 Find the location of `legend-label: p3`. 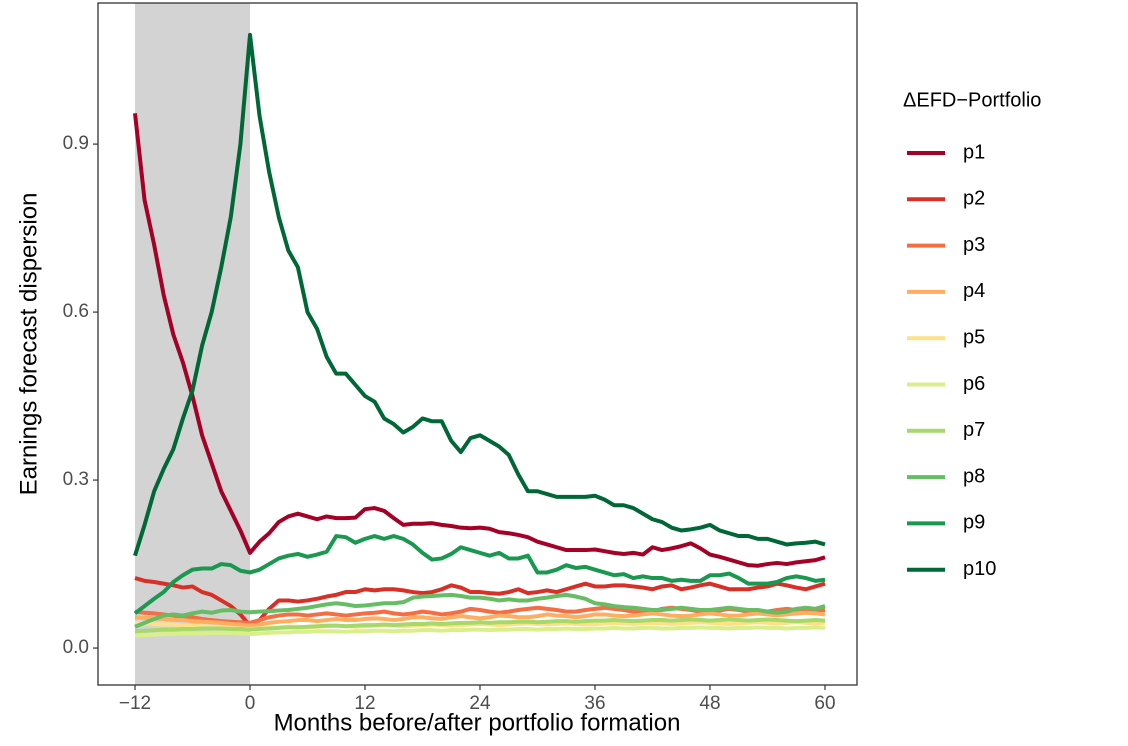

legend-label: p3 is located at coordinates (974, 245).